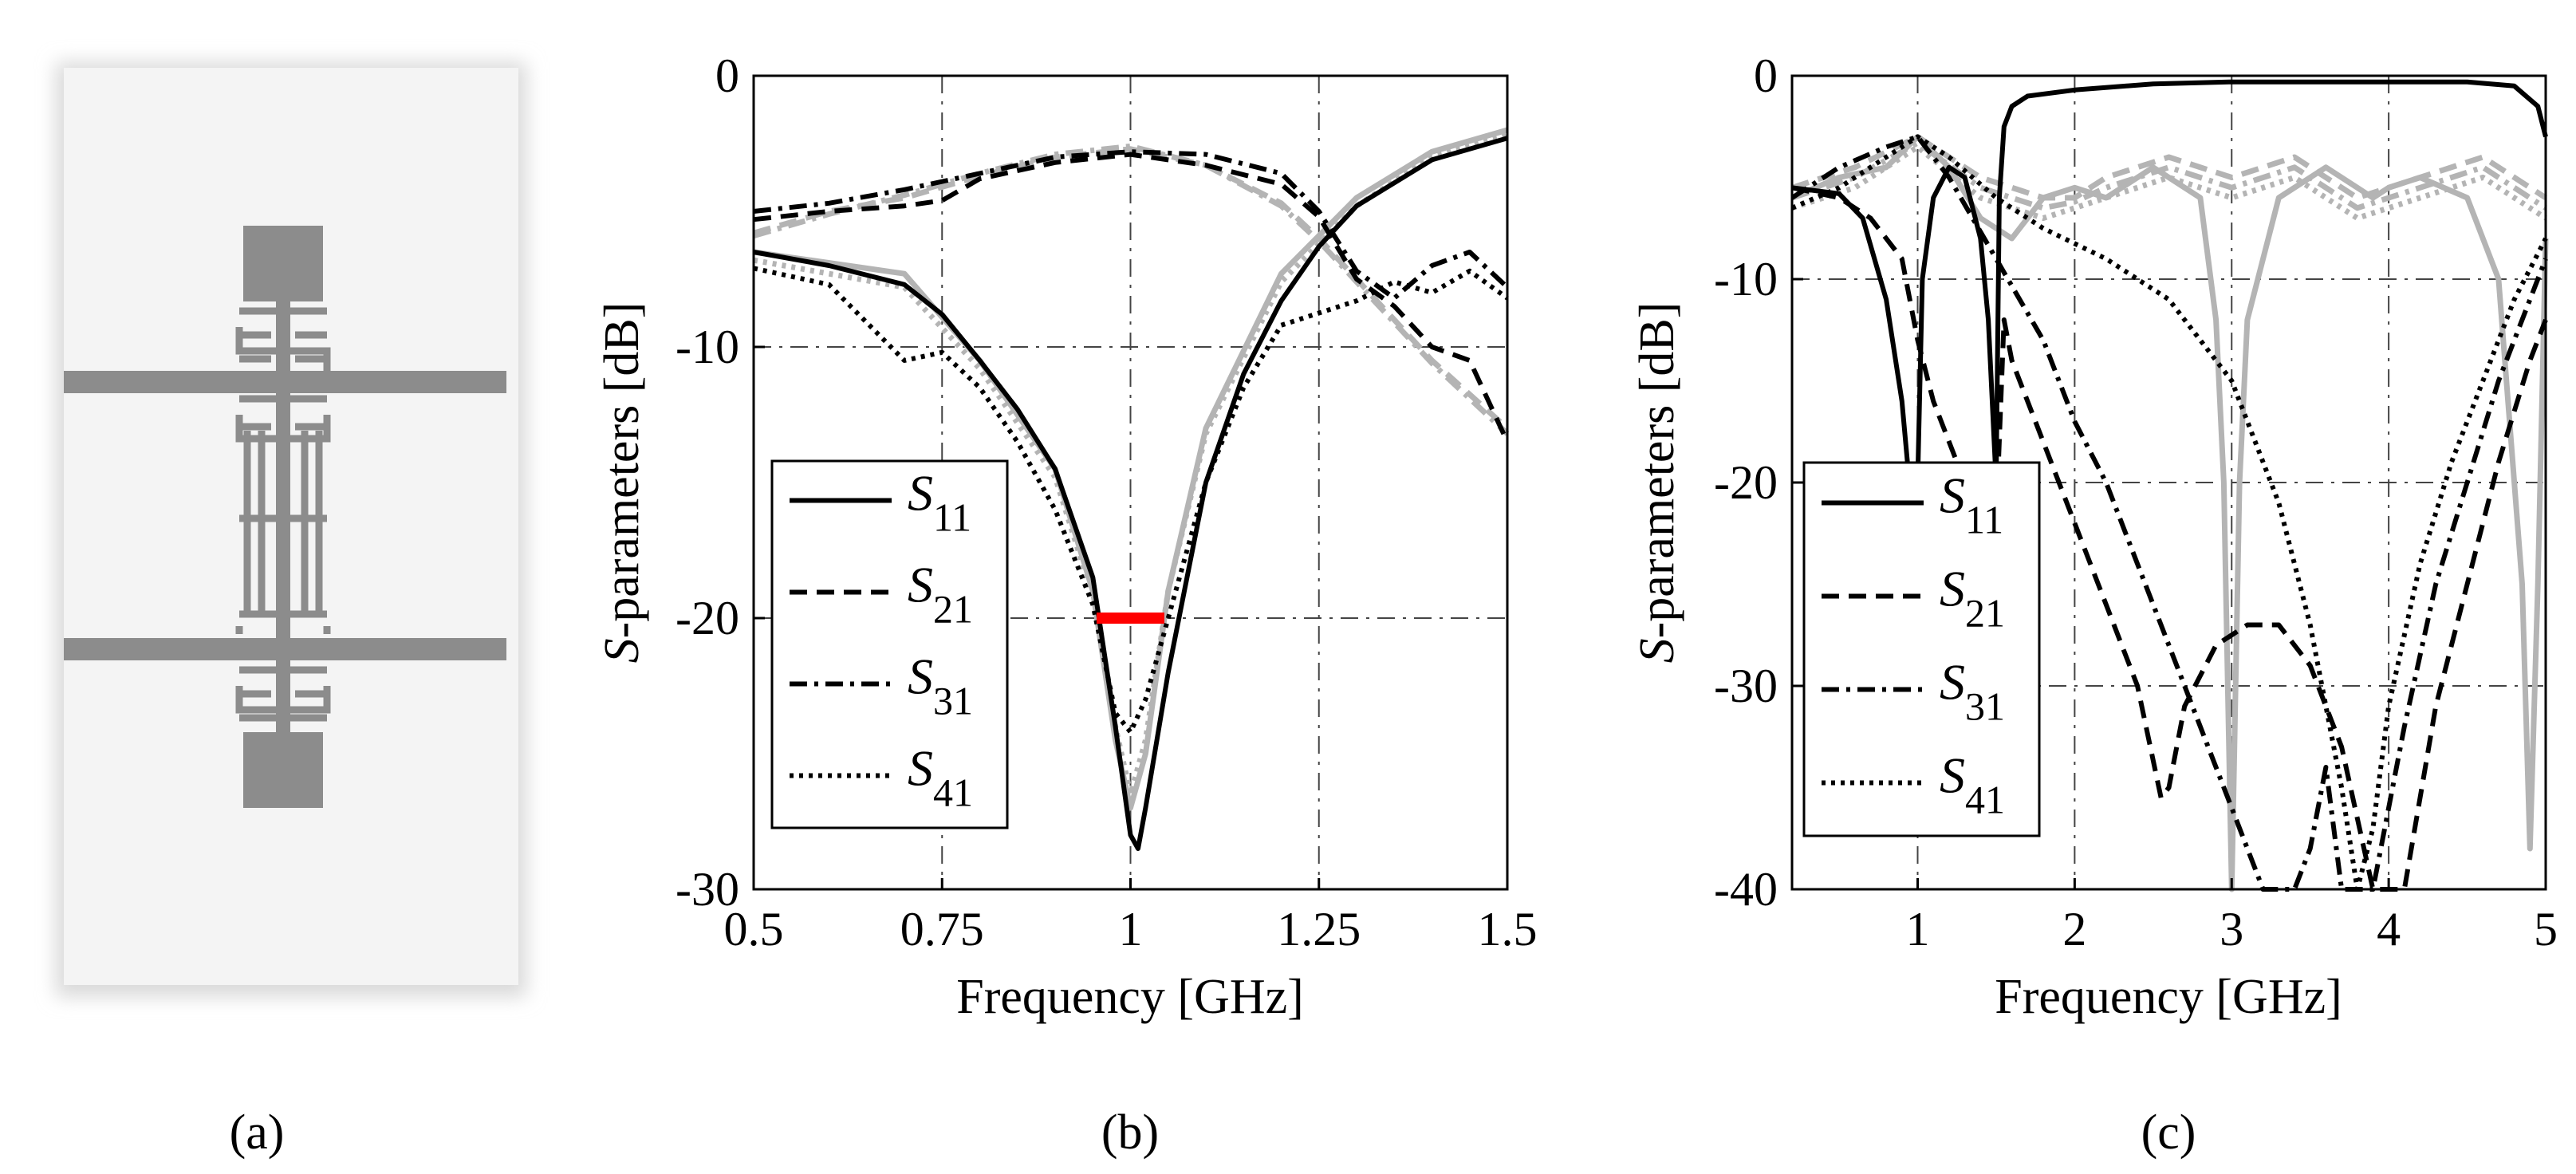 The height and width of the screenshot is (1174, 2576). Describe the element at coordinates (1130, 997) in the screenshot. I see `chart-b-xlabel: Frequency [GHz]` at that location.